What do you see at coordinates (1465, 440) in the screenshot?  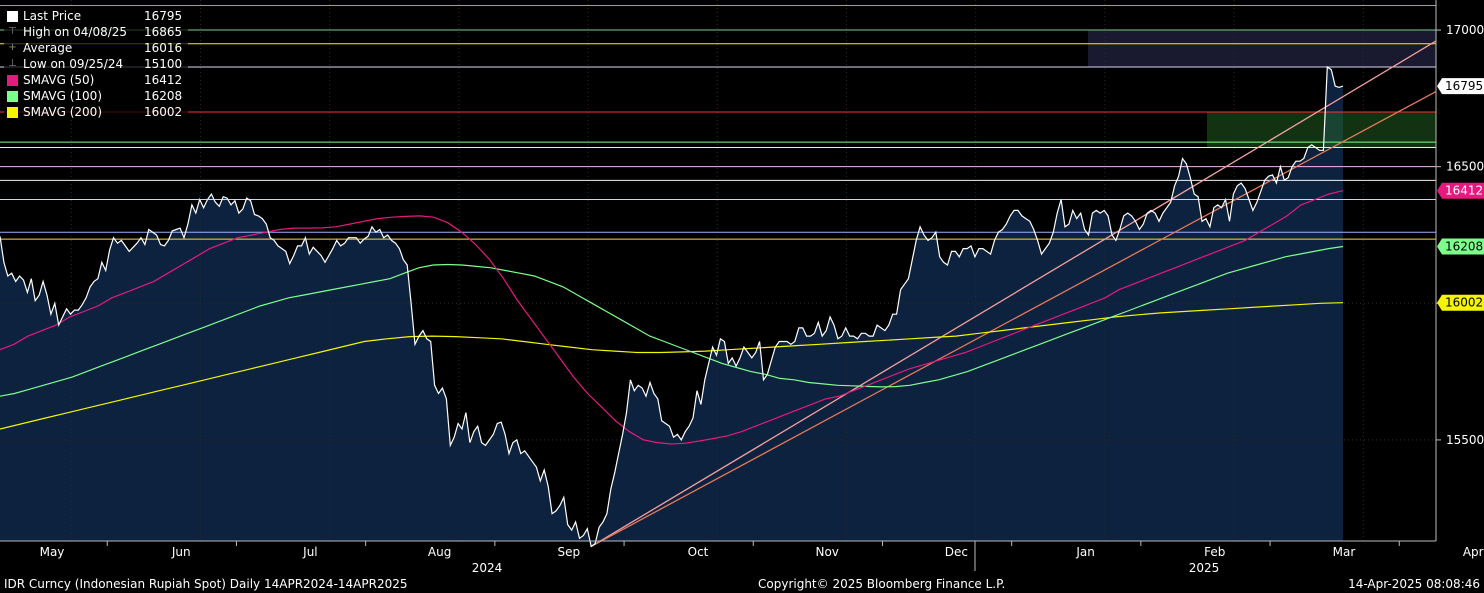 I see `y-tick-label: 15500` at bounding box center [1465, 440].